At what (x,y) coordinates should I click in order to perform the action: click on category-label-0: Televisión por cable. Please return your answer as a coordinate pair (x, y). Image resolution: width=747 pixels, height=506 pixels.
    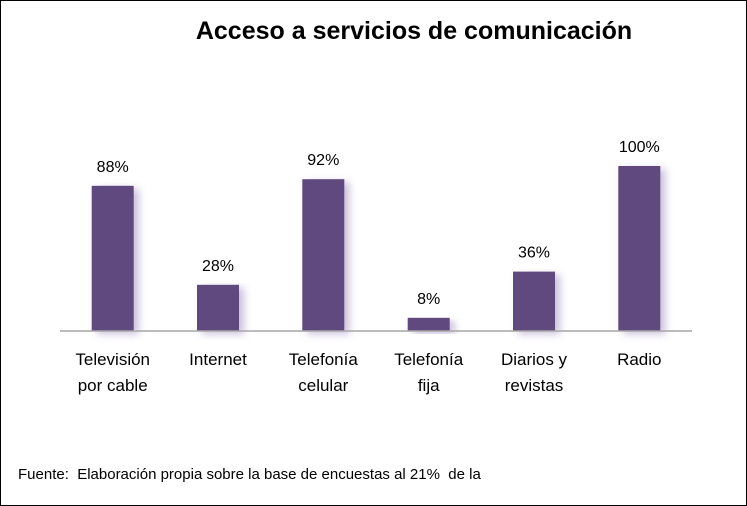
    Looking at the image, I should click on (112, 372).